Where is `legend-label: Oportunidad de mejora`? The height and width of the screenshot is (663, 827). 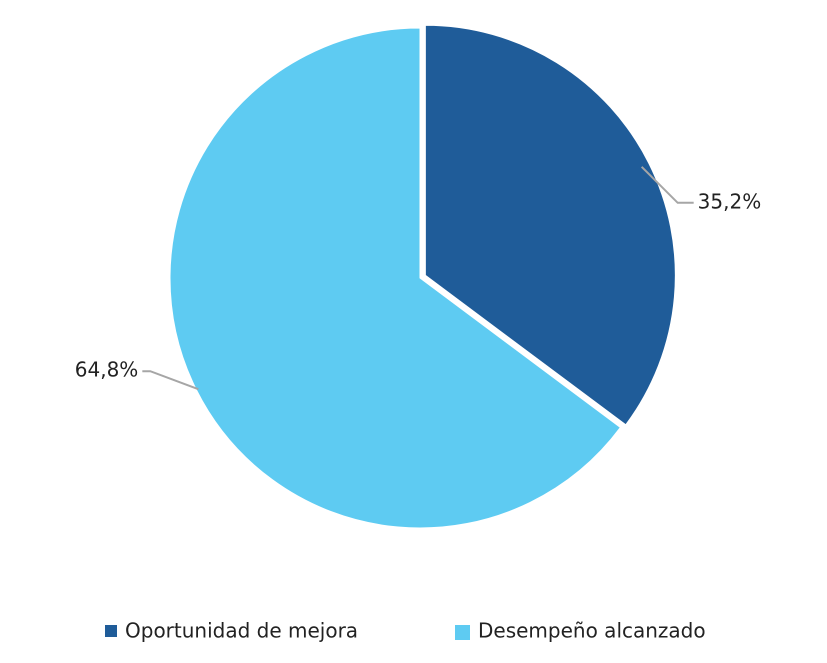
legend-label: Oportunidad de mejora is located at coordinates (241, 631).